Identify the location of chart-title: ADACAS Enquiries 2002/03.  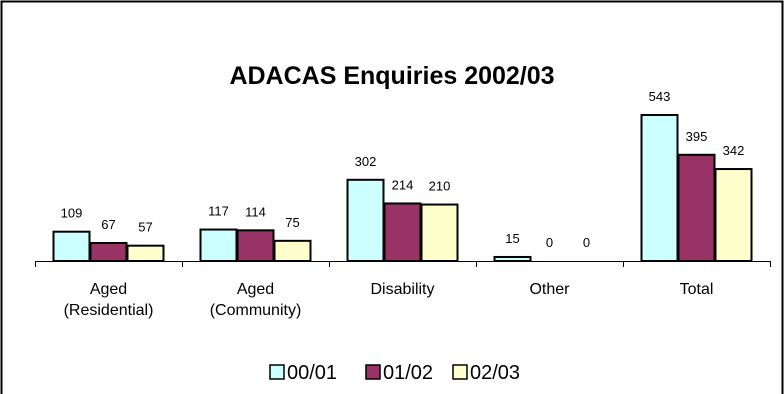
(391, 76).